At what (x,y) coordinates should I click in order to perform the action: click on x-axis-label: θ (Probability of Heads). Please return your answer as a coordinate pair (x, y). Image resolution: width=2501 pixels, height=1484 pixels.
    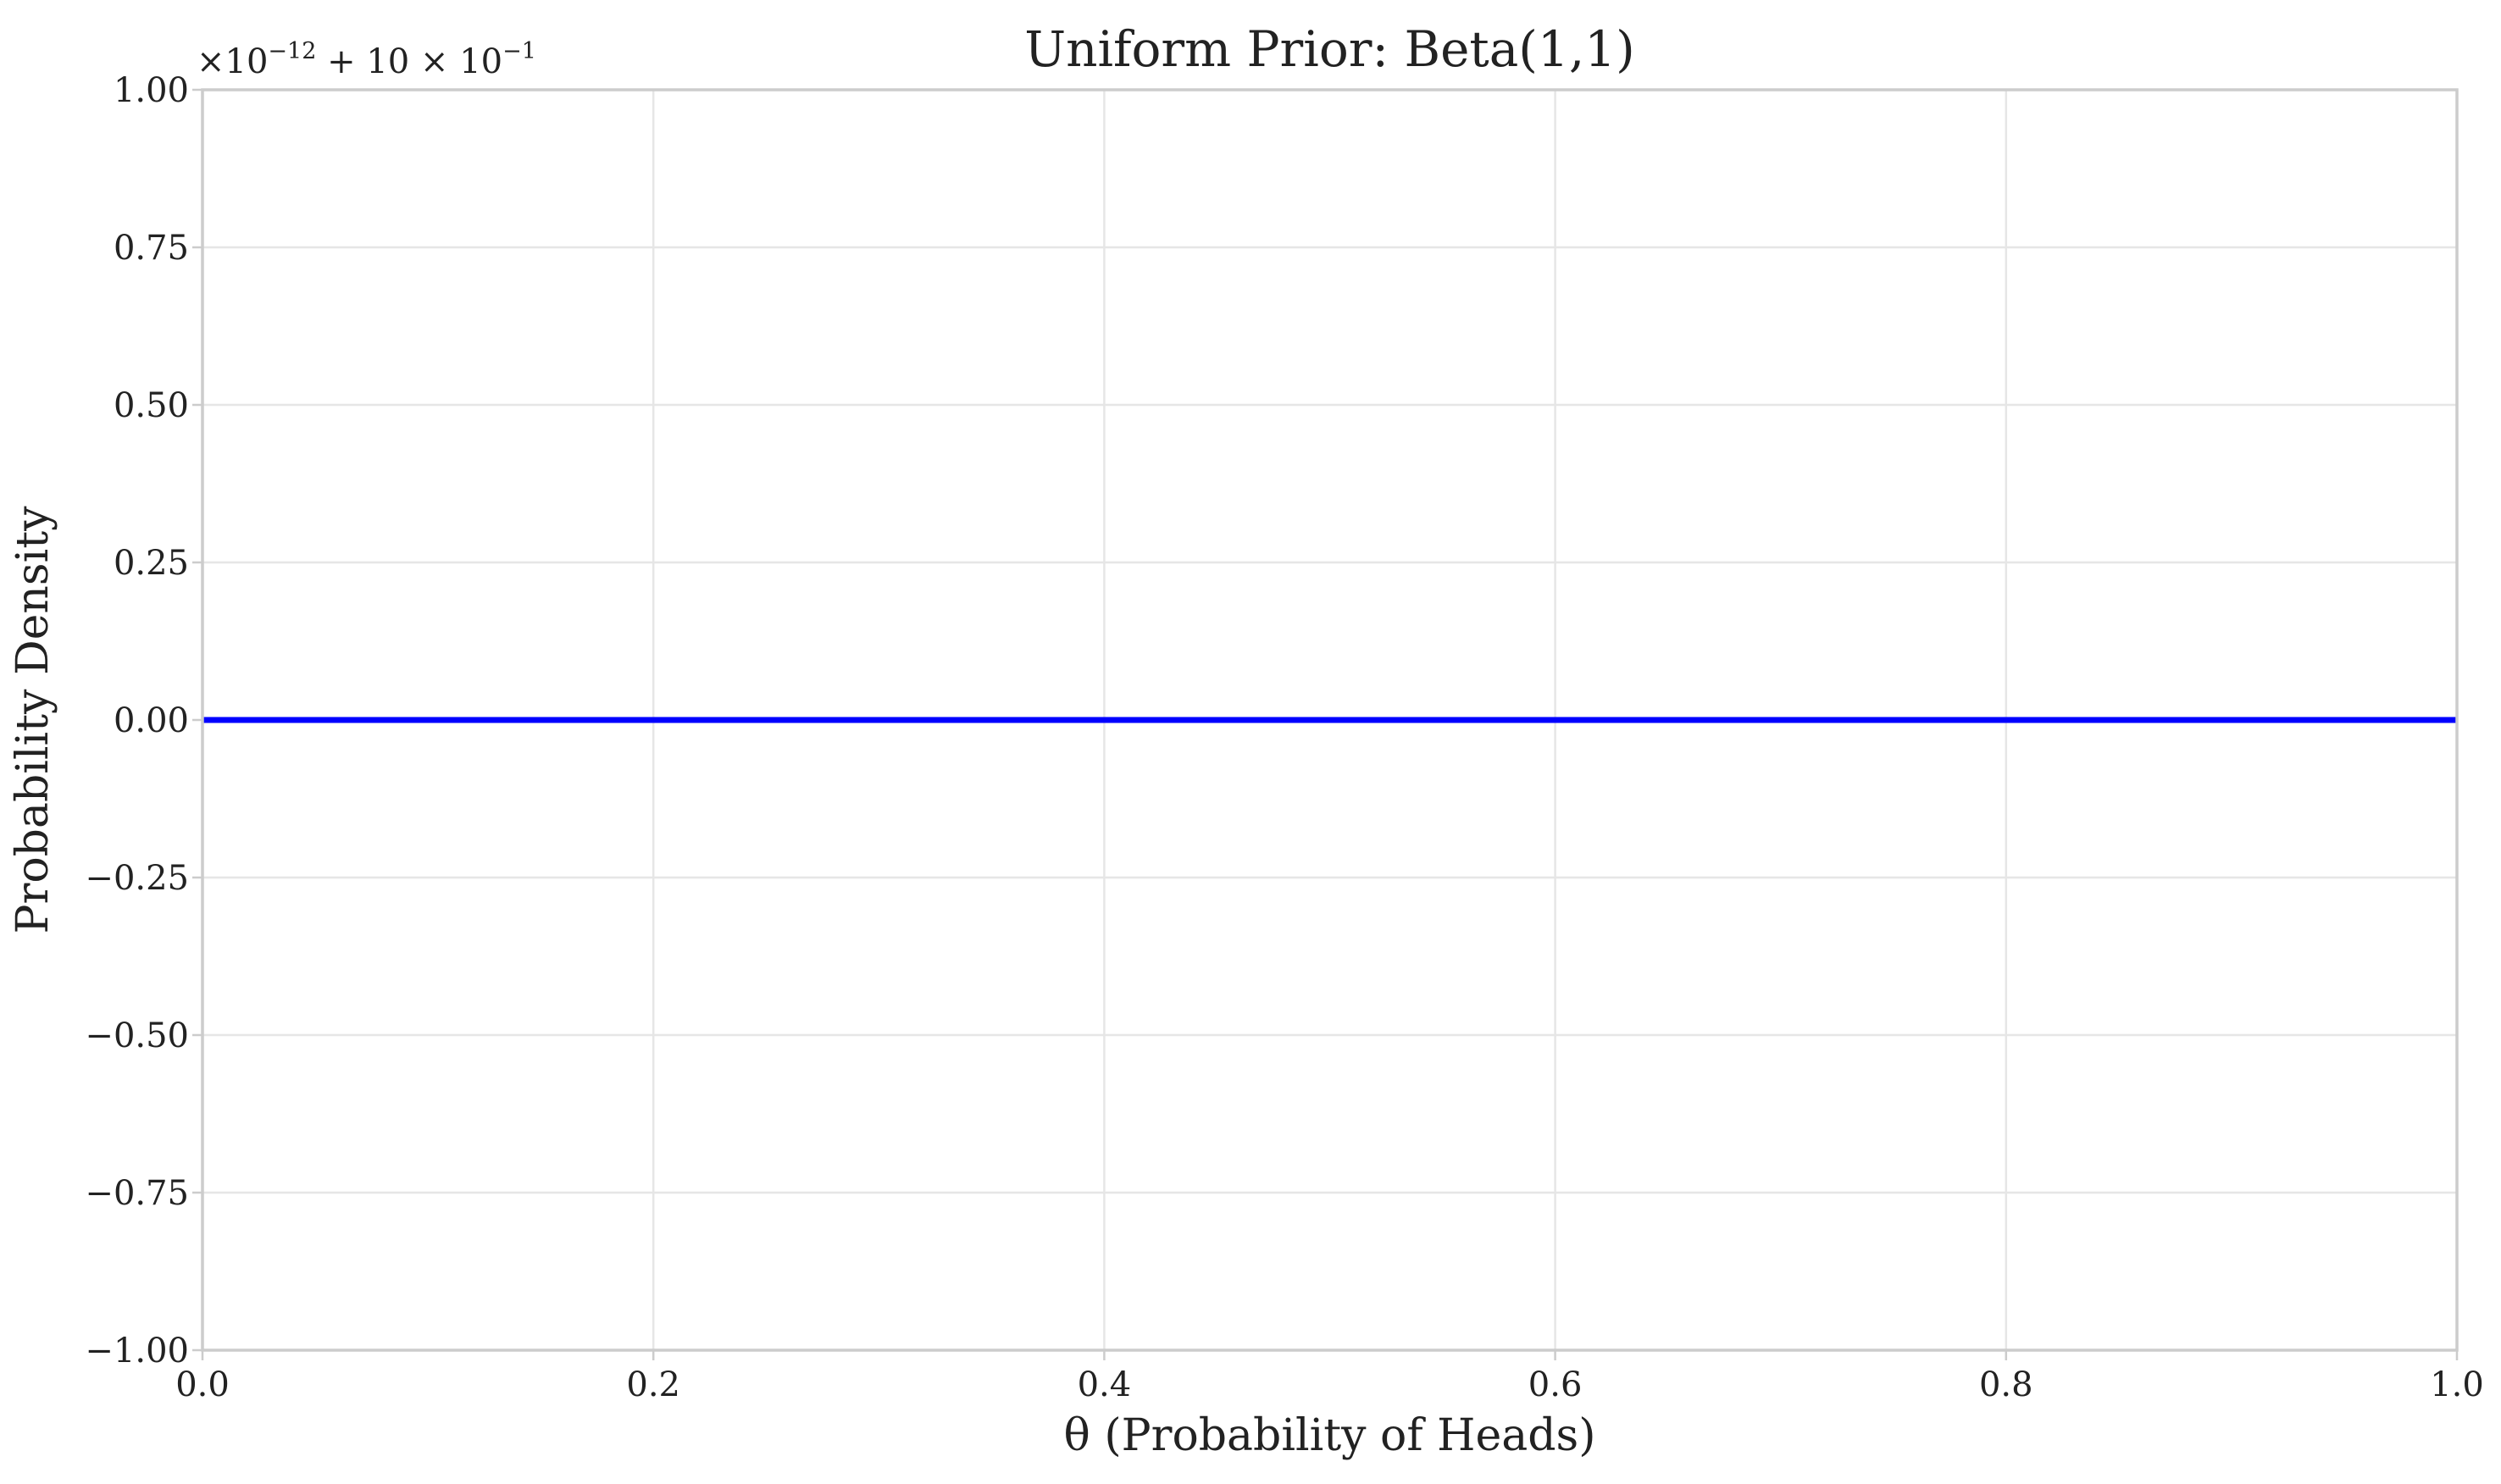
    Looking at the image, I should click on (1329, 1435).